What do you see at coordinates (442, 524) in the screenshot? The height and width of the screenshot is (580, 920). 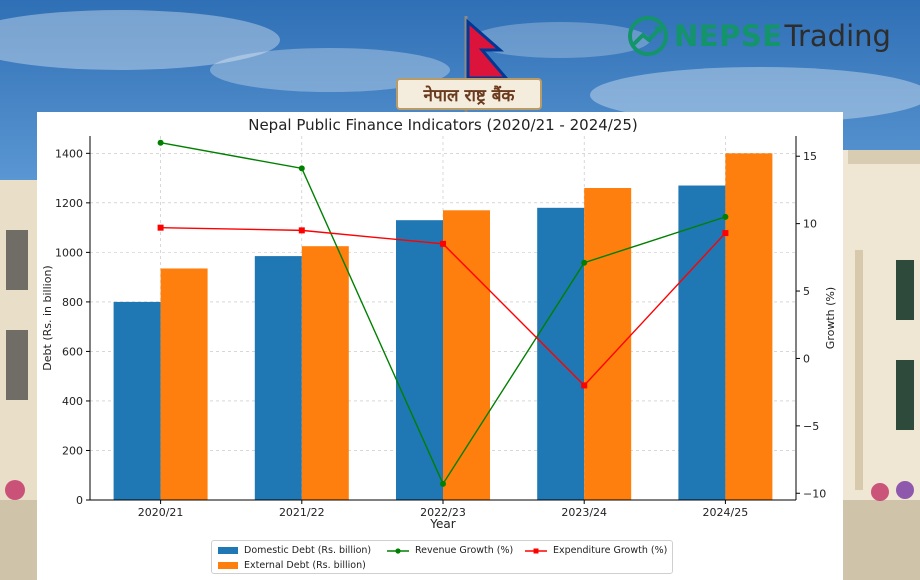 I see `x-axis-label: Year` at bounding box center [442, 524].